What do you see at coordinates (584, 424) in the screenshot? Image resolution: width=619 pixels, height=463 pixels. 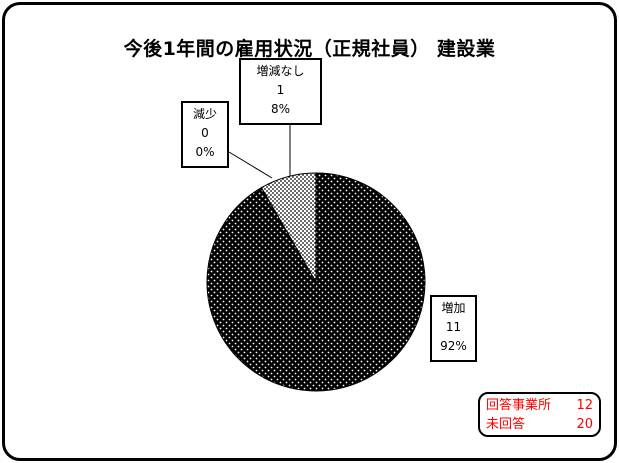 I see `no-answer-value: 20` at bounding box center [584, 424].